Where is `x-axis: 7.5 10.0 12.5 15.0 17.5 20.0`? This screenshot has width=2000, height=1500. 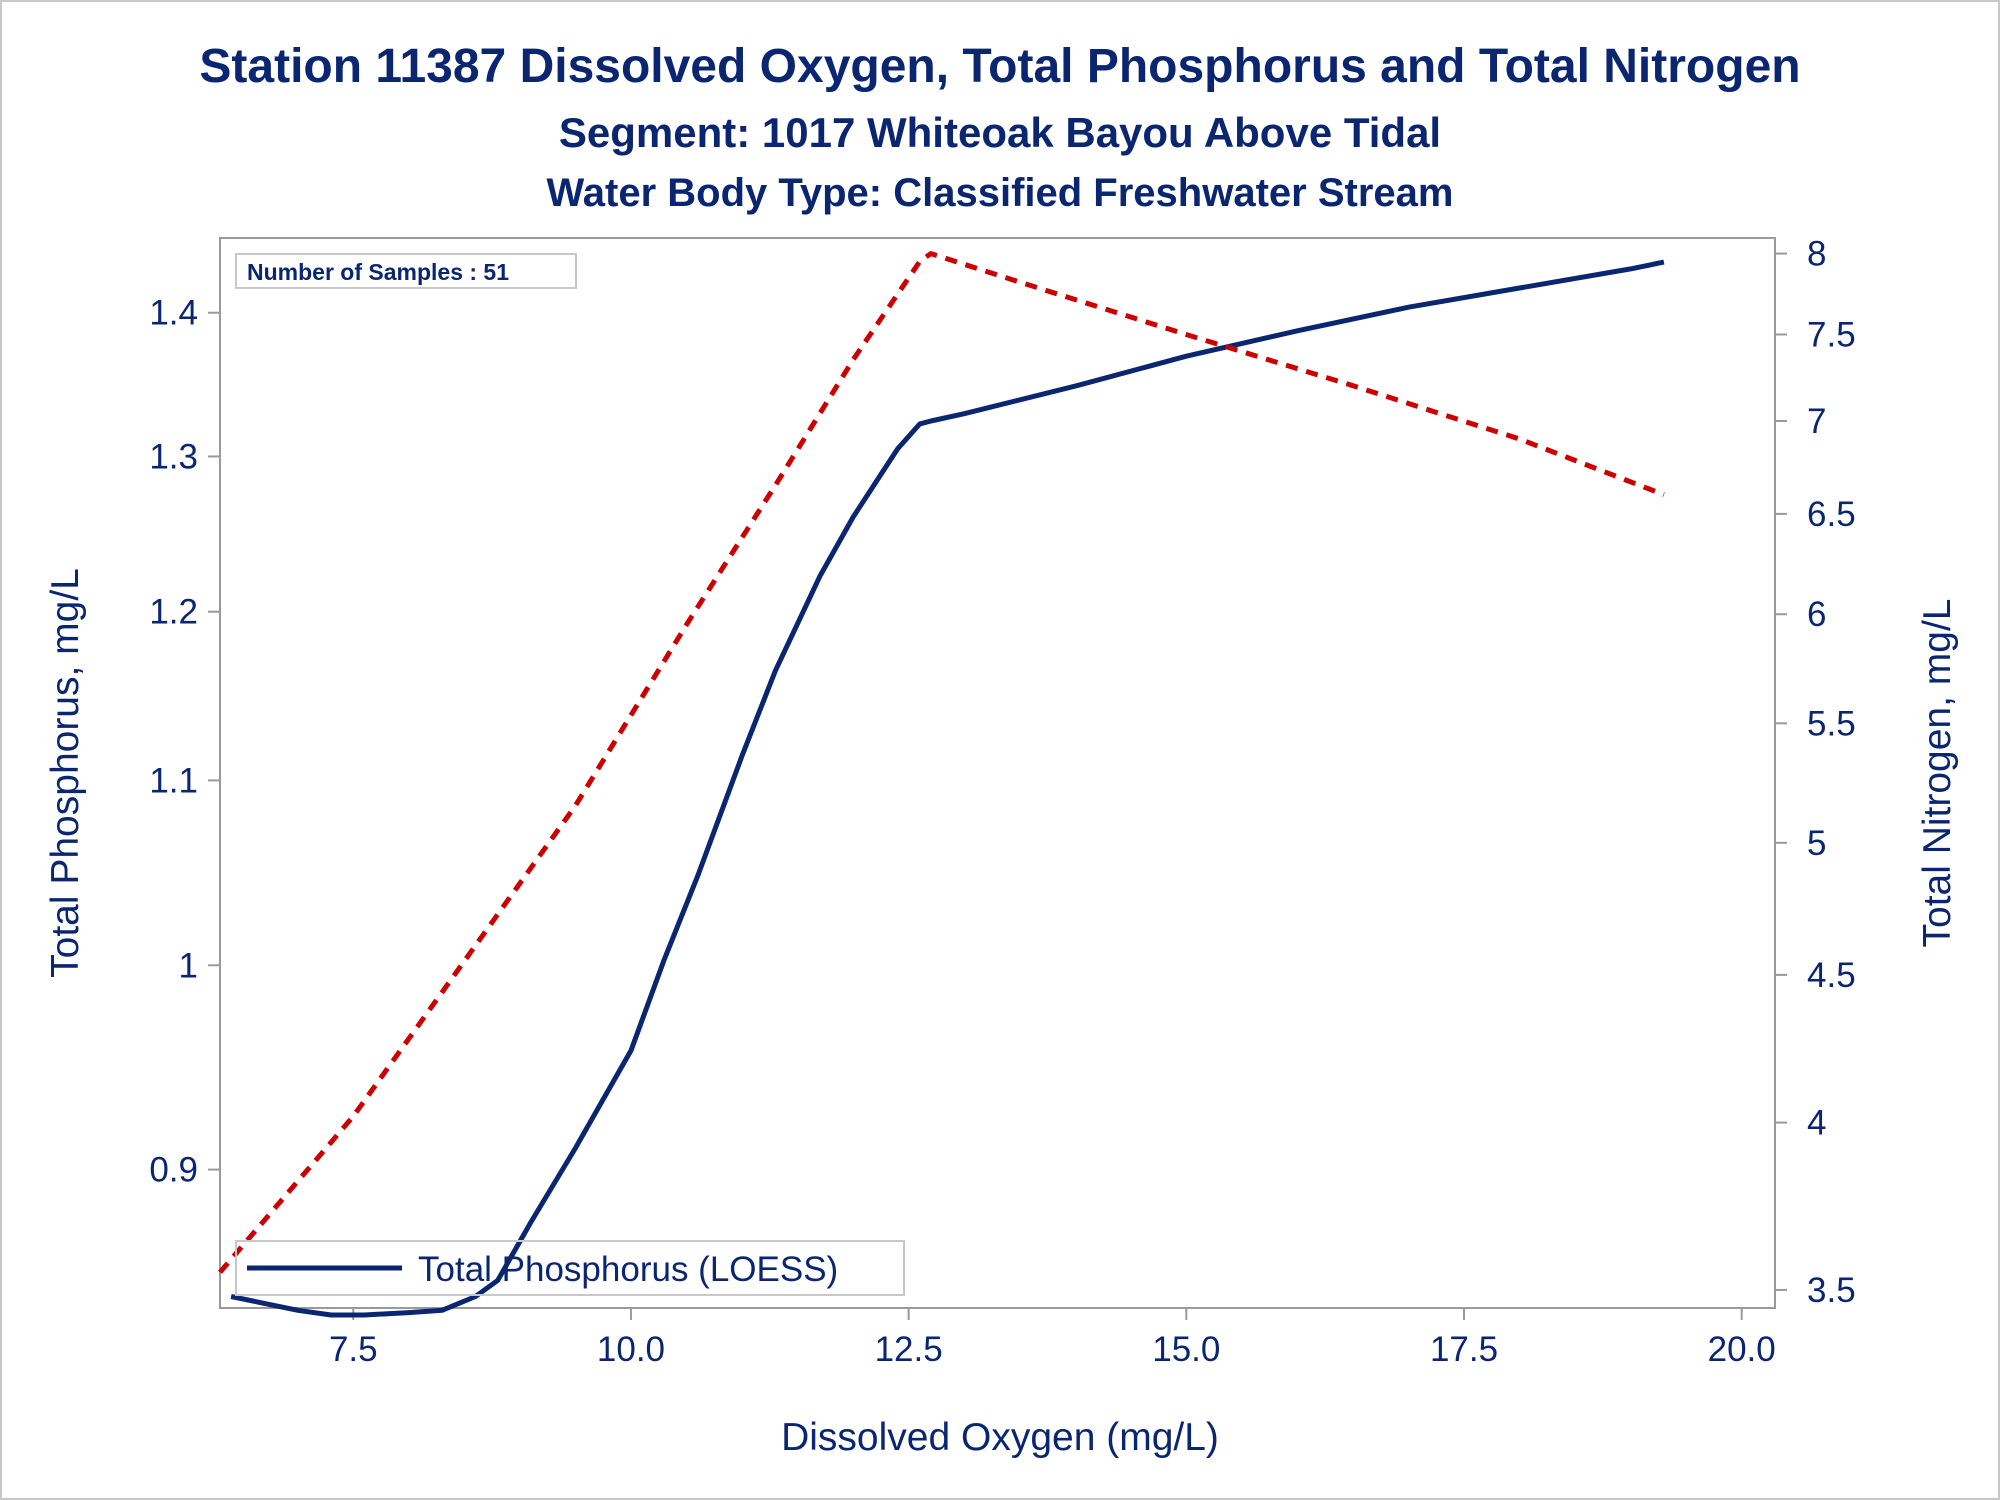
x-axis: 7.5 10.0 12.5 15.0 17.5 20.0 is located at coordinates (1052, 1338).